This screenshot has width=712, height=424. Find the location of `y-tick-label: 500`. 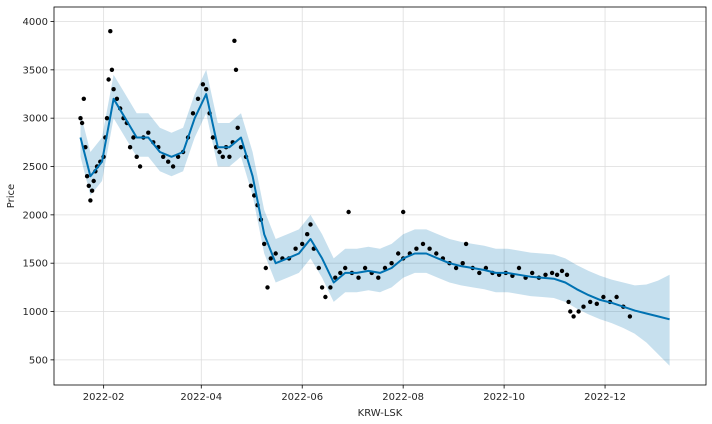

y-tick-label: 500 is located at coordinates (38, 360).